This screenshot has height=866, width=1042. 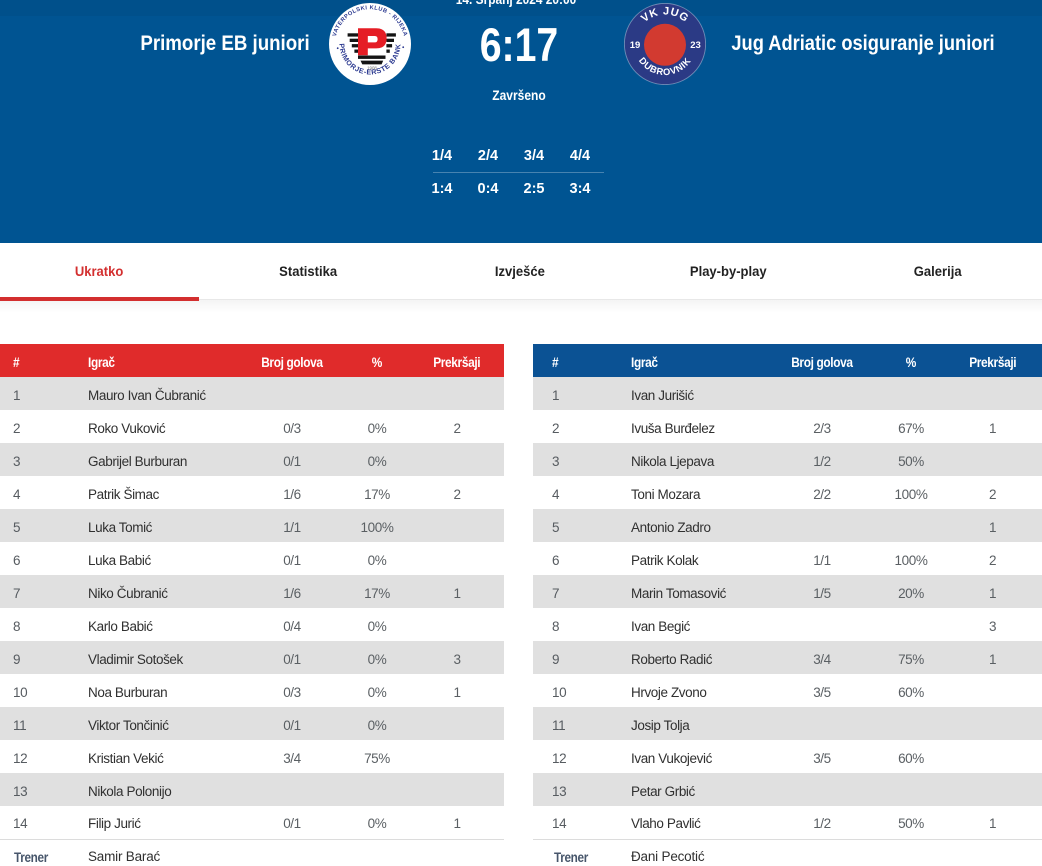 What do you see at coordinates (635, 45) in the screenshot?
I see `svg-text: 19` at bounding box center [635, 45].